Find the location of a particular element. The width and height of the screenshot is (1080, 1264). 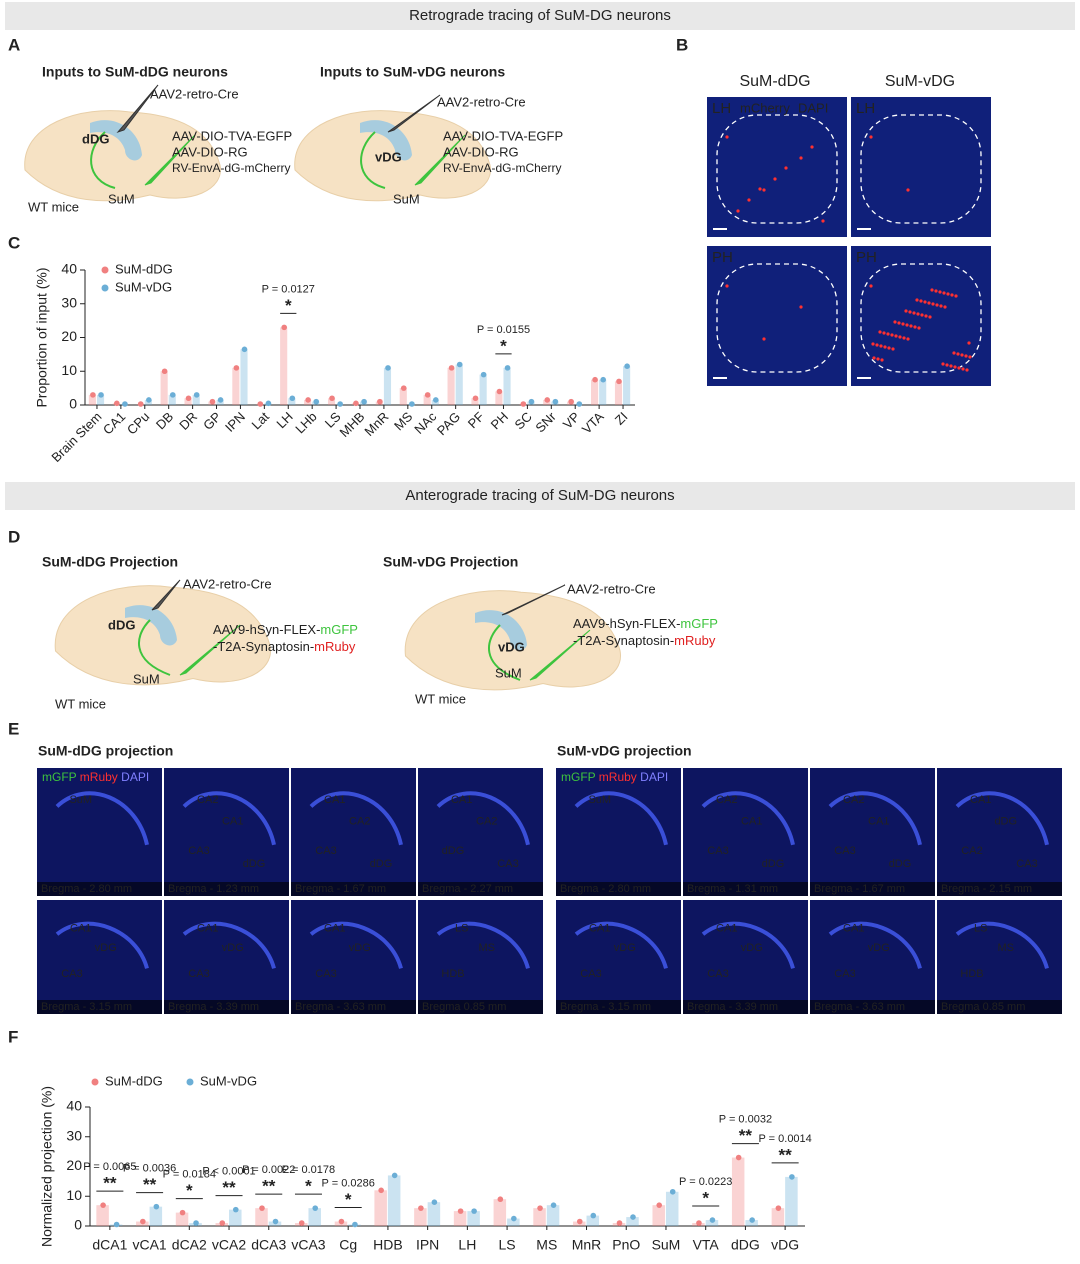

p-value: P = 0.0036 is located at coordinates (149, 1169).